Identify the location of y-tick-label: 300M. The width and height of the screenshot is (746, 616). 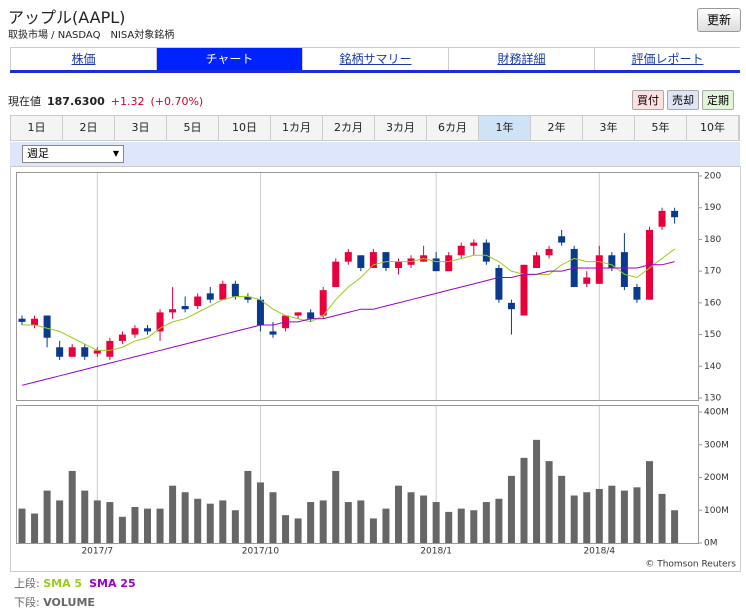
(716, 445).